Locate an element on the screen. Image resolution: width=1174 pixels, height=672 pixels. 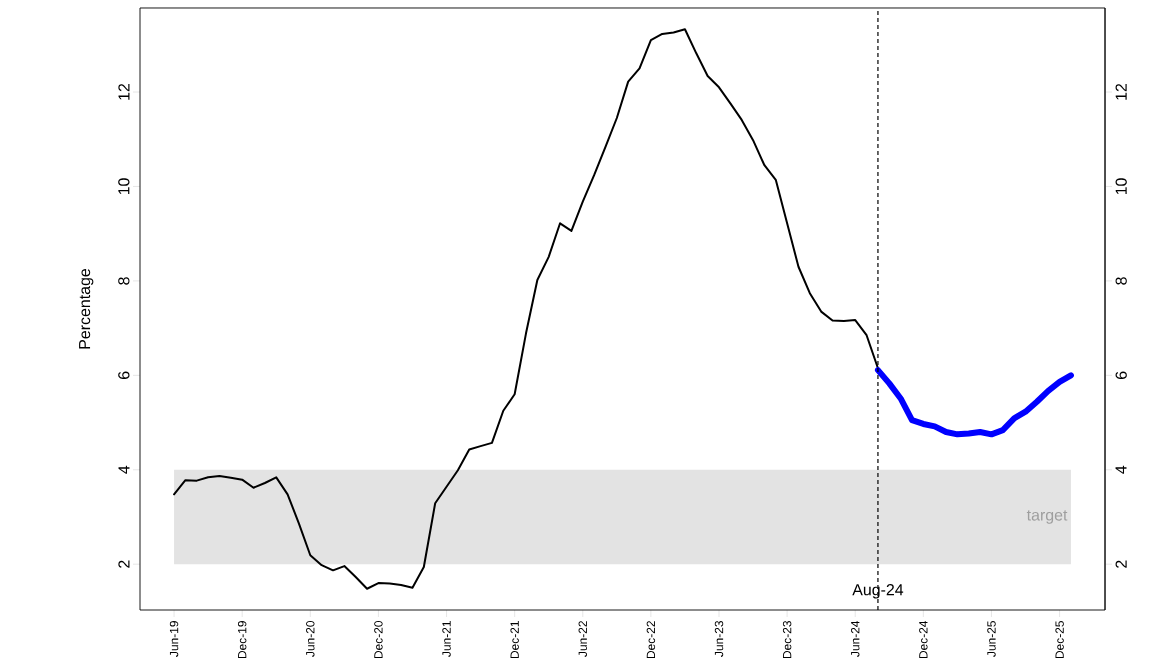
x-tick-label: Dec-24 is located at coordinates (923, 639).